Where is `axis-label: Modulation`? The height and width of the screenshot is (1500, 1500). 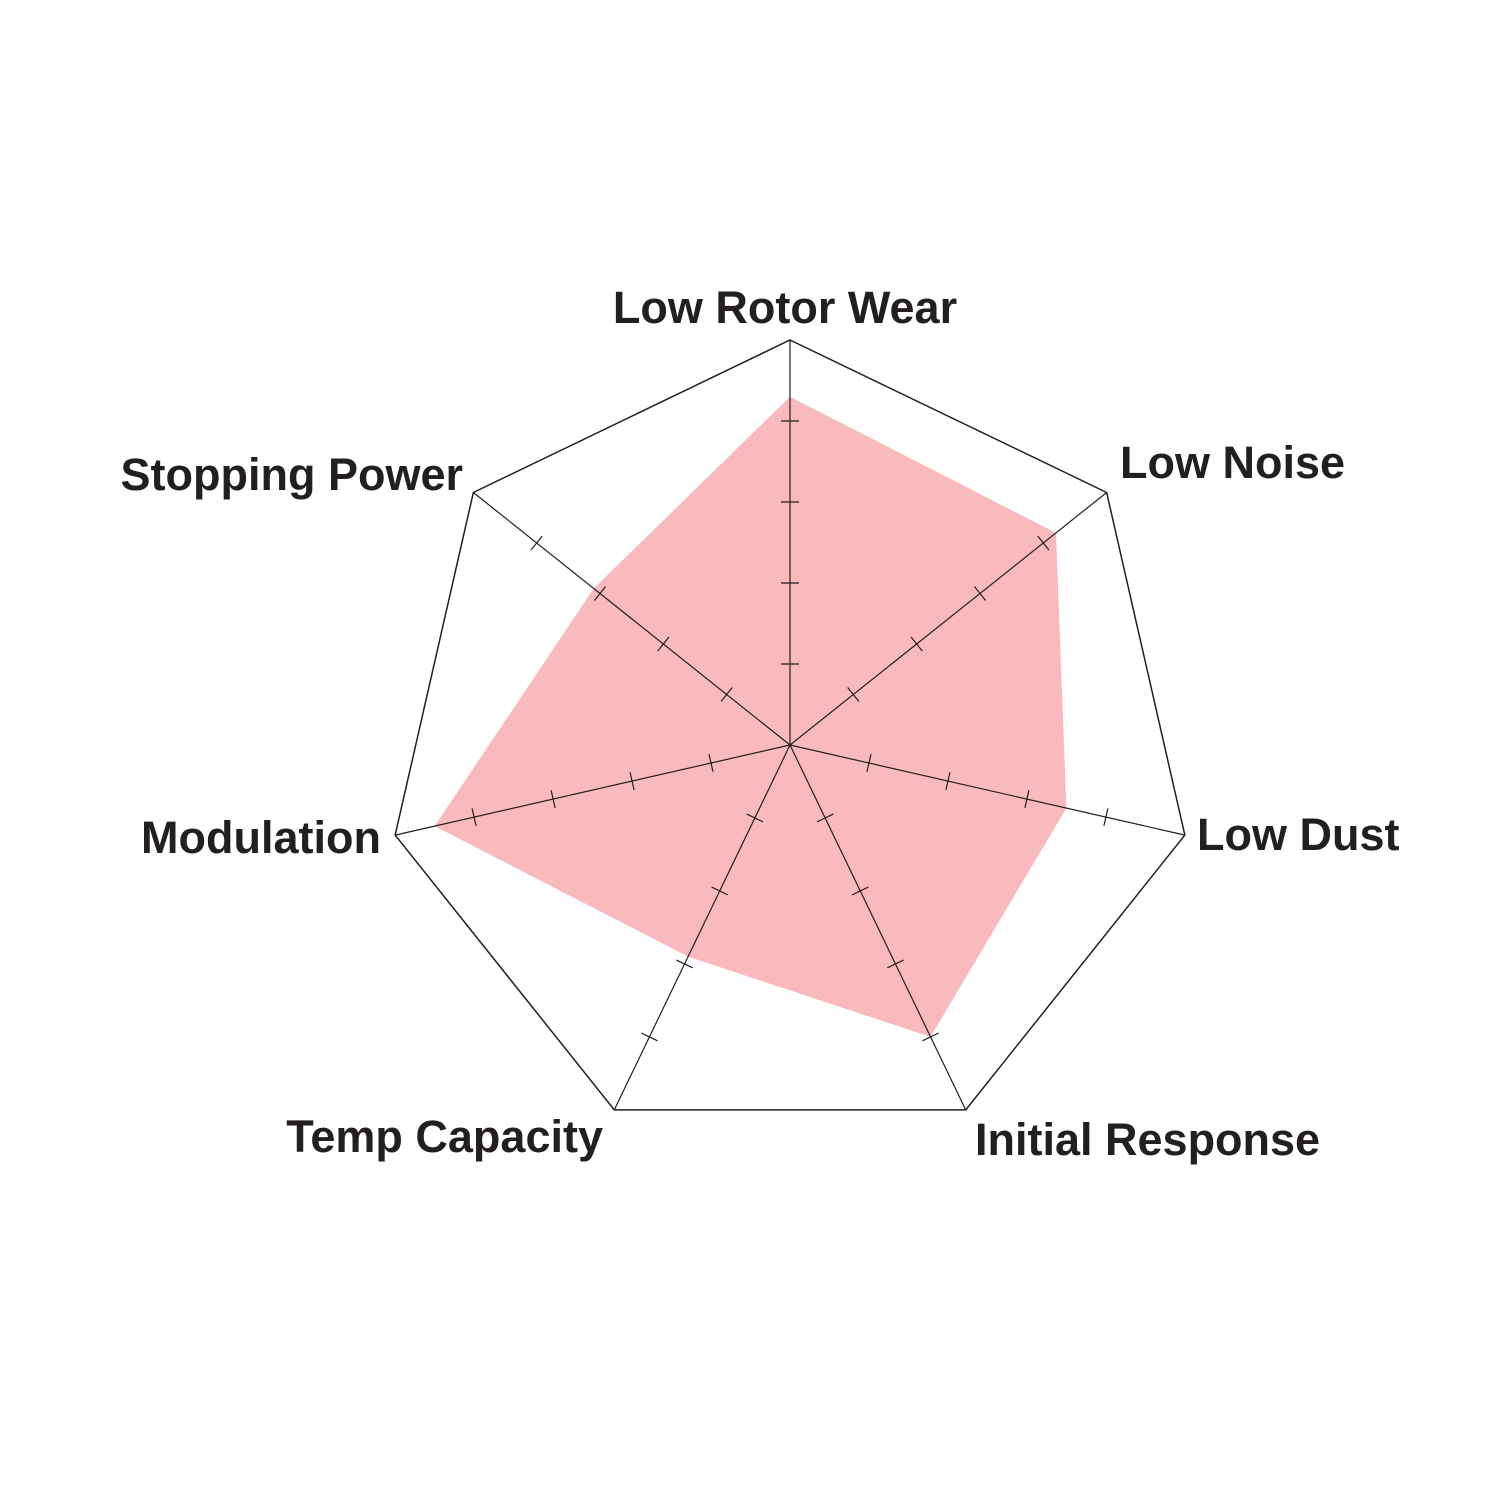 axis-label: Modulation is located at coordinates (261, 837).